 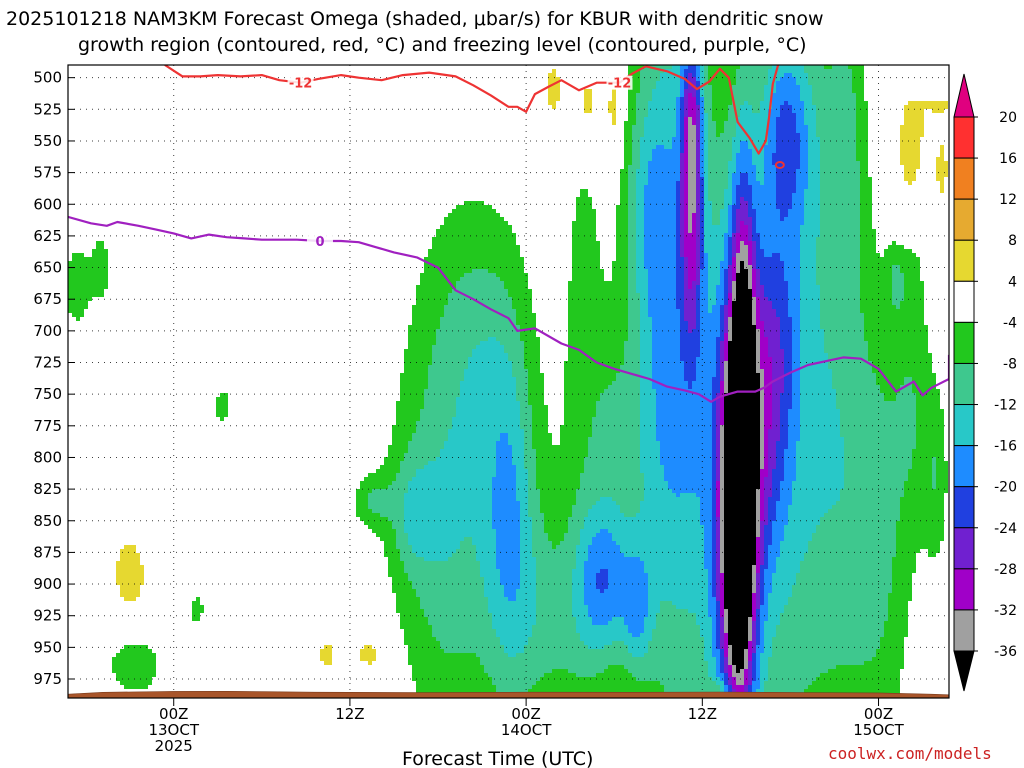 What do you see at coordinates (47, 78) in the screenshot?
I see `y-tick-label: 500` at bounding box center [47, 78].